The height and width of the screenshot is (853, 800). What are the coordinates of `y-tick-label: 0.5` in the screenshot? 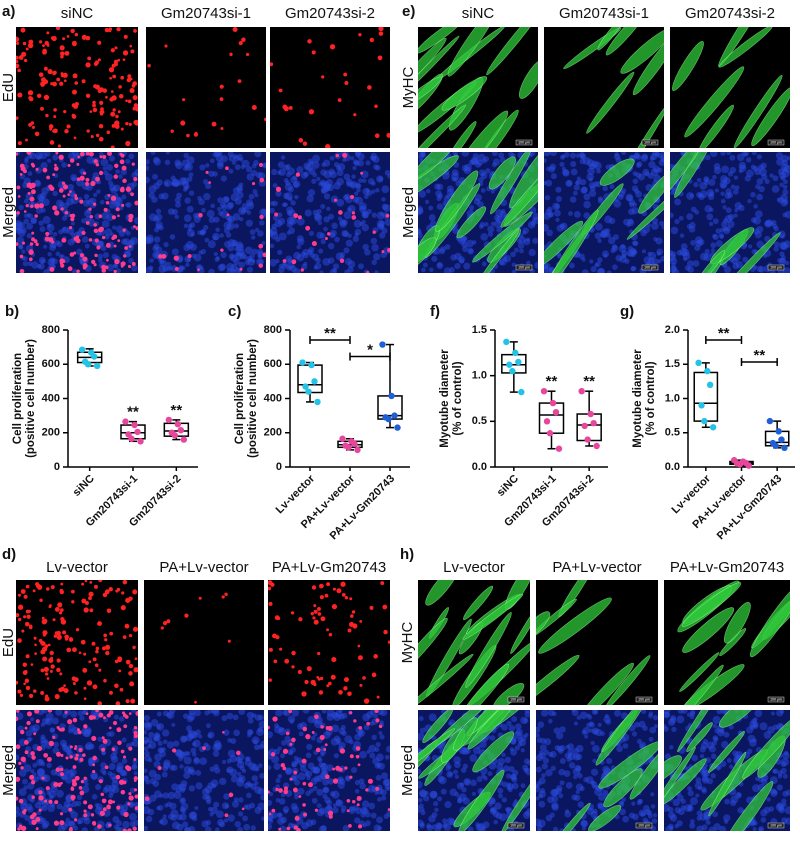 It's located at (479, 421).